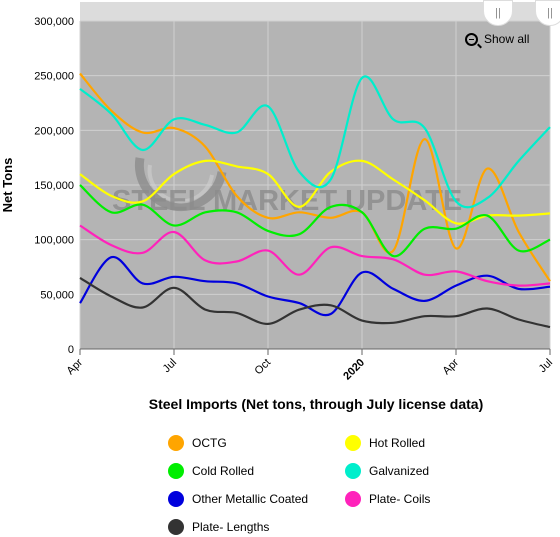 The width and height of the screenshot is (560, 537). Describe the element at coordinates (354, 370) in the screenshot. I see `x-tick-label: 2020` at that location.